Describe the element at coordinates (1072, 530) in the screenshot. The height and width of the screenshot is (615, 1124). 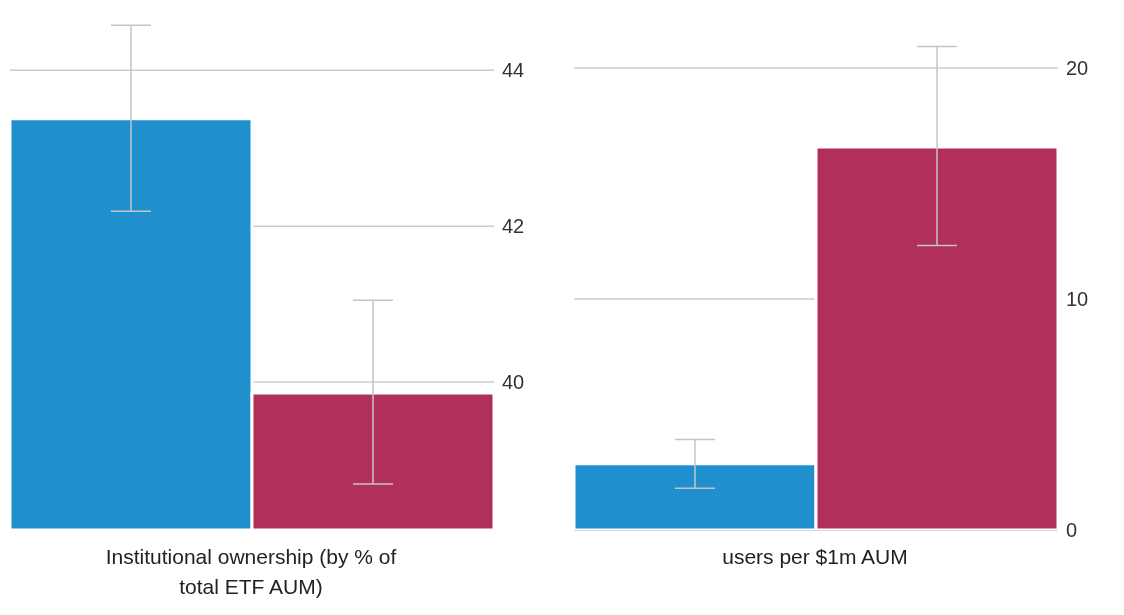
I see `y-tick-label: 0` at that location.